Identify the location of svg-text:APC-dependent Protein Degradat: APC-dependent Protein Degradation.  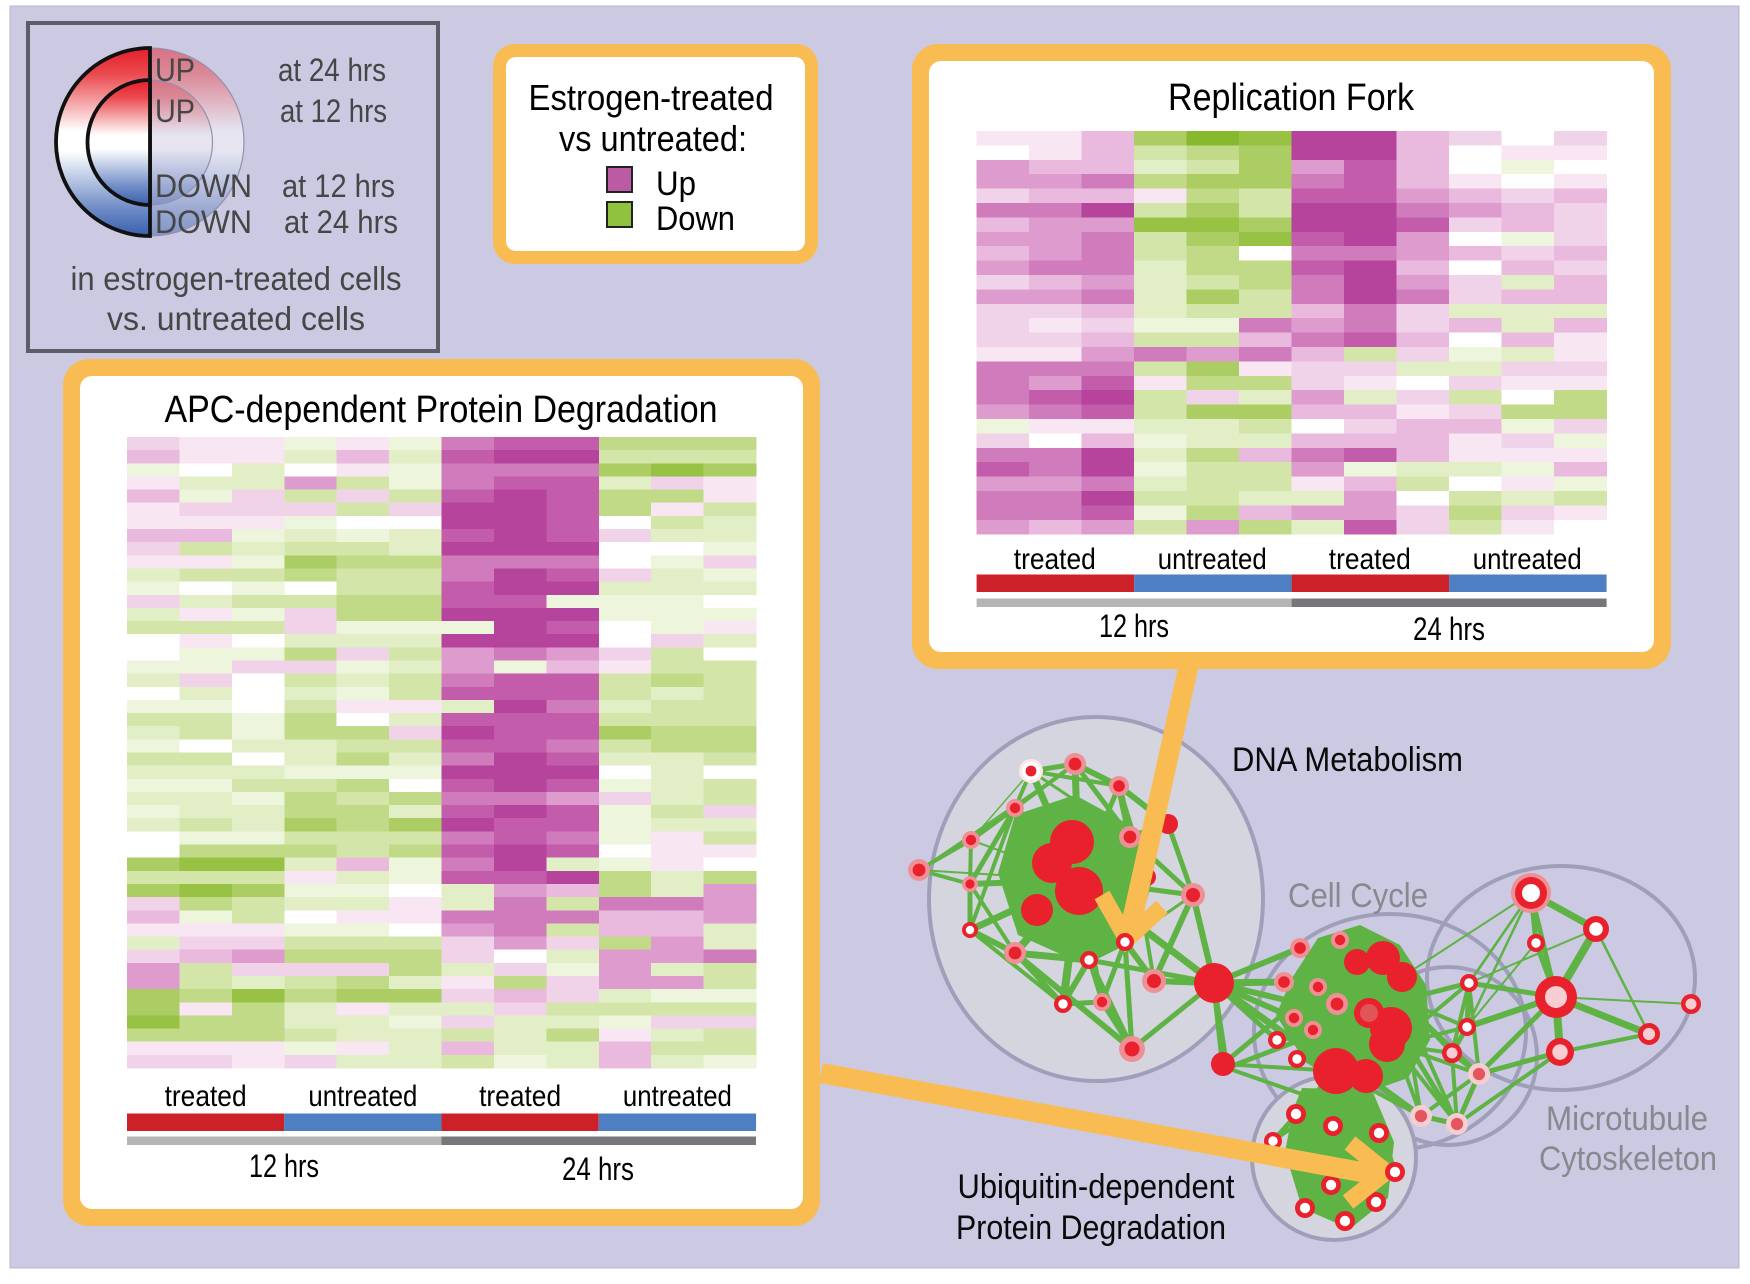
(441, 410).